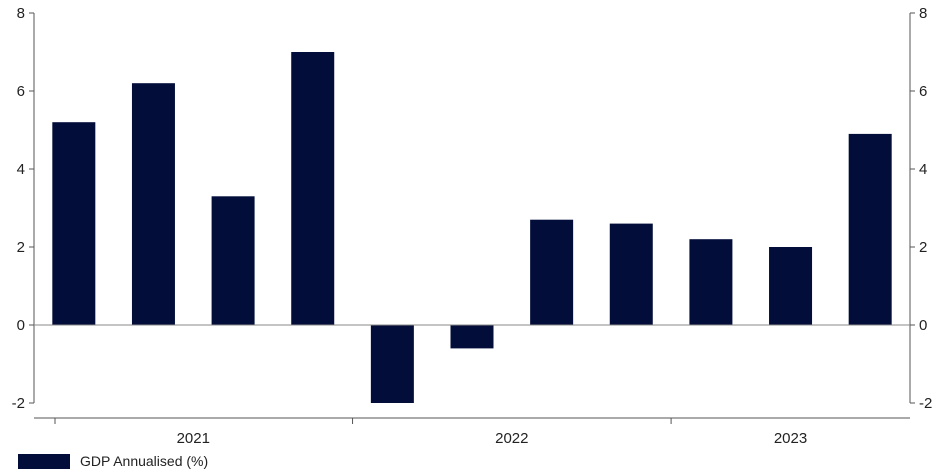 The width and height of the screenshot is (941, 472). I want to click on y-tick-label-right: 6, so click(923, 91).